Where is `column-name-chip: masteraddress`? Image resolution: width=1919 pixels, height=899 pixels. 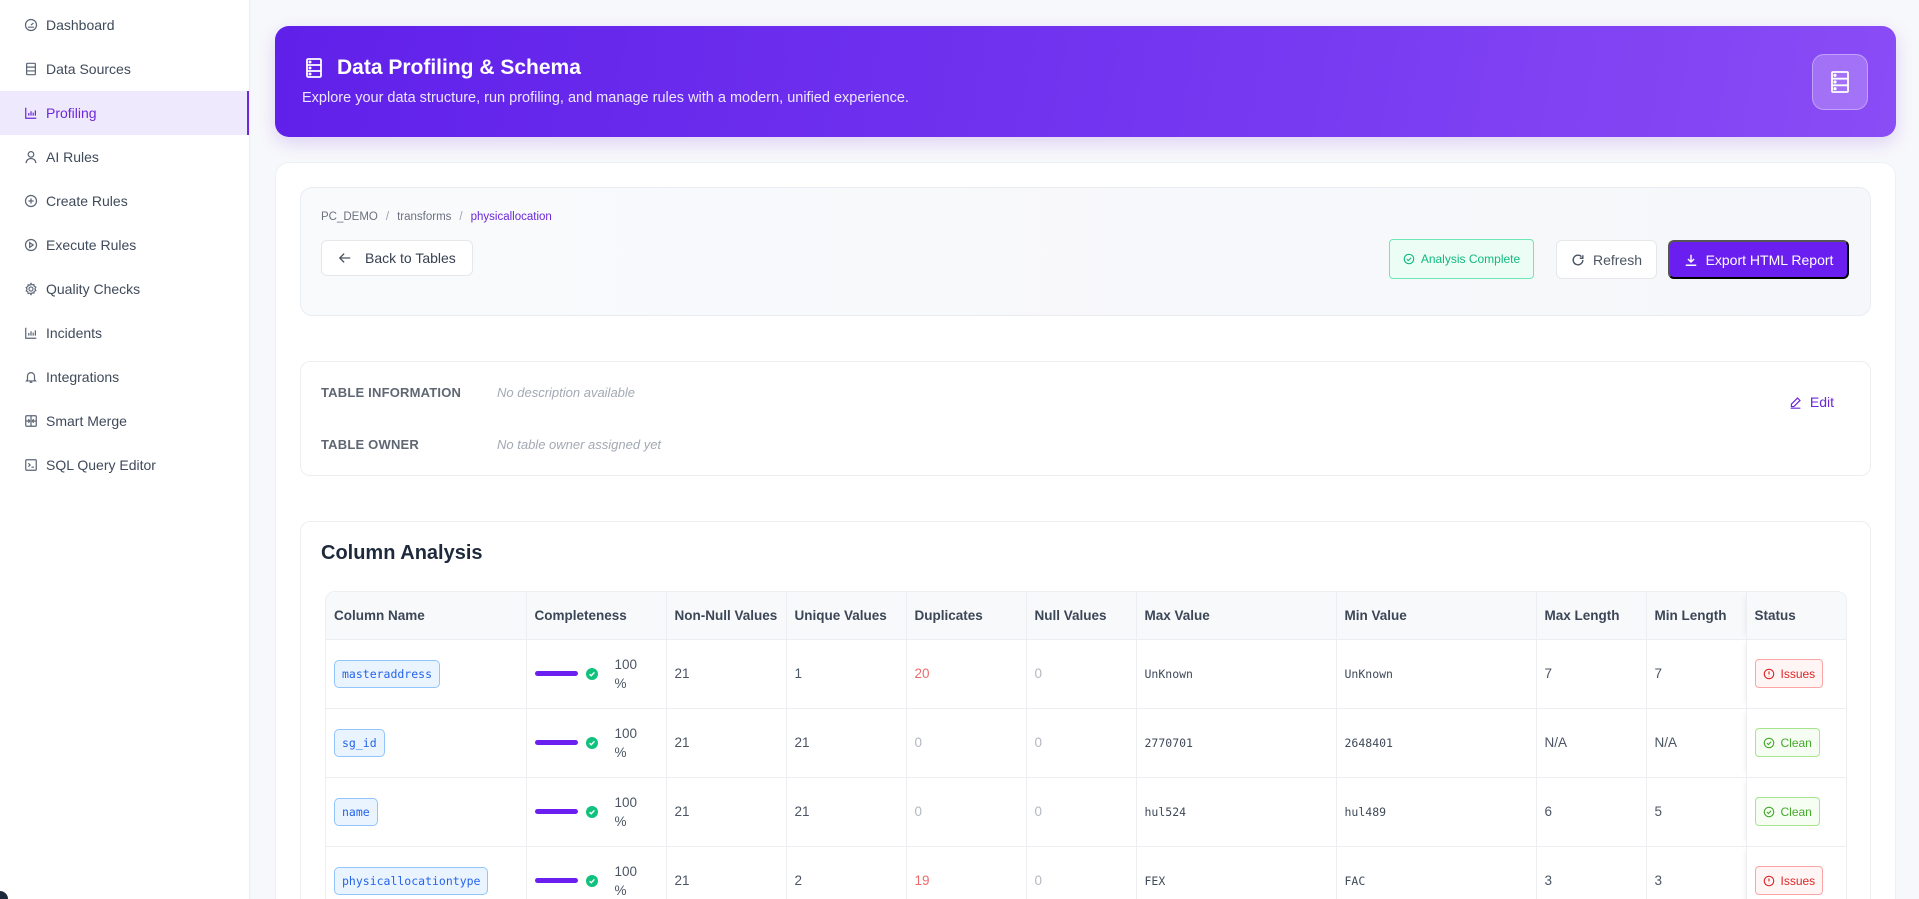
column-name-chip: masteraddress is located at coordinates (387, 673).